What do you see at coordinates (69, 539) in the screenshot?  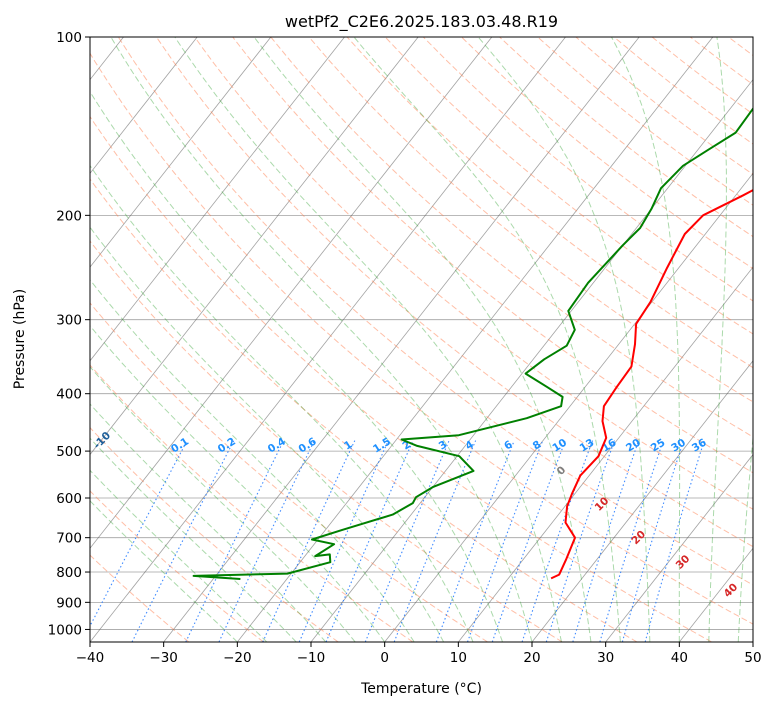 I see `y-tick-label: 700` at bounding box center [69, 539].